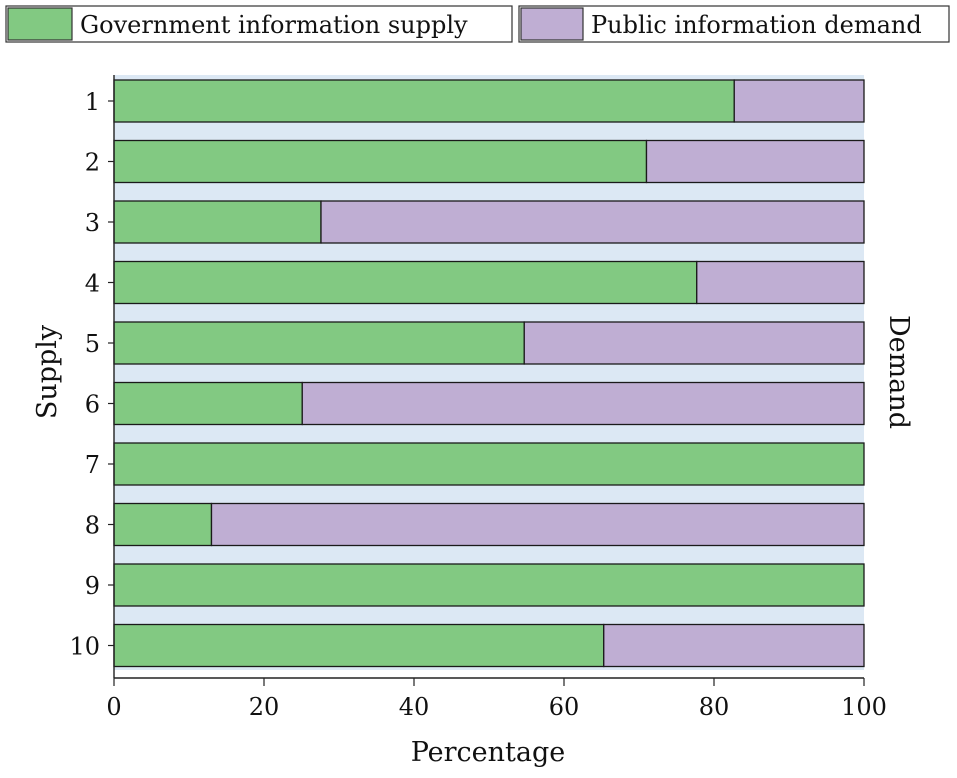 Image resolution: width=957 pixels, height=778 pixels. I want to click on y-axis-label-demand: Demand, so click(898, 372).